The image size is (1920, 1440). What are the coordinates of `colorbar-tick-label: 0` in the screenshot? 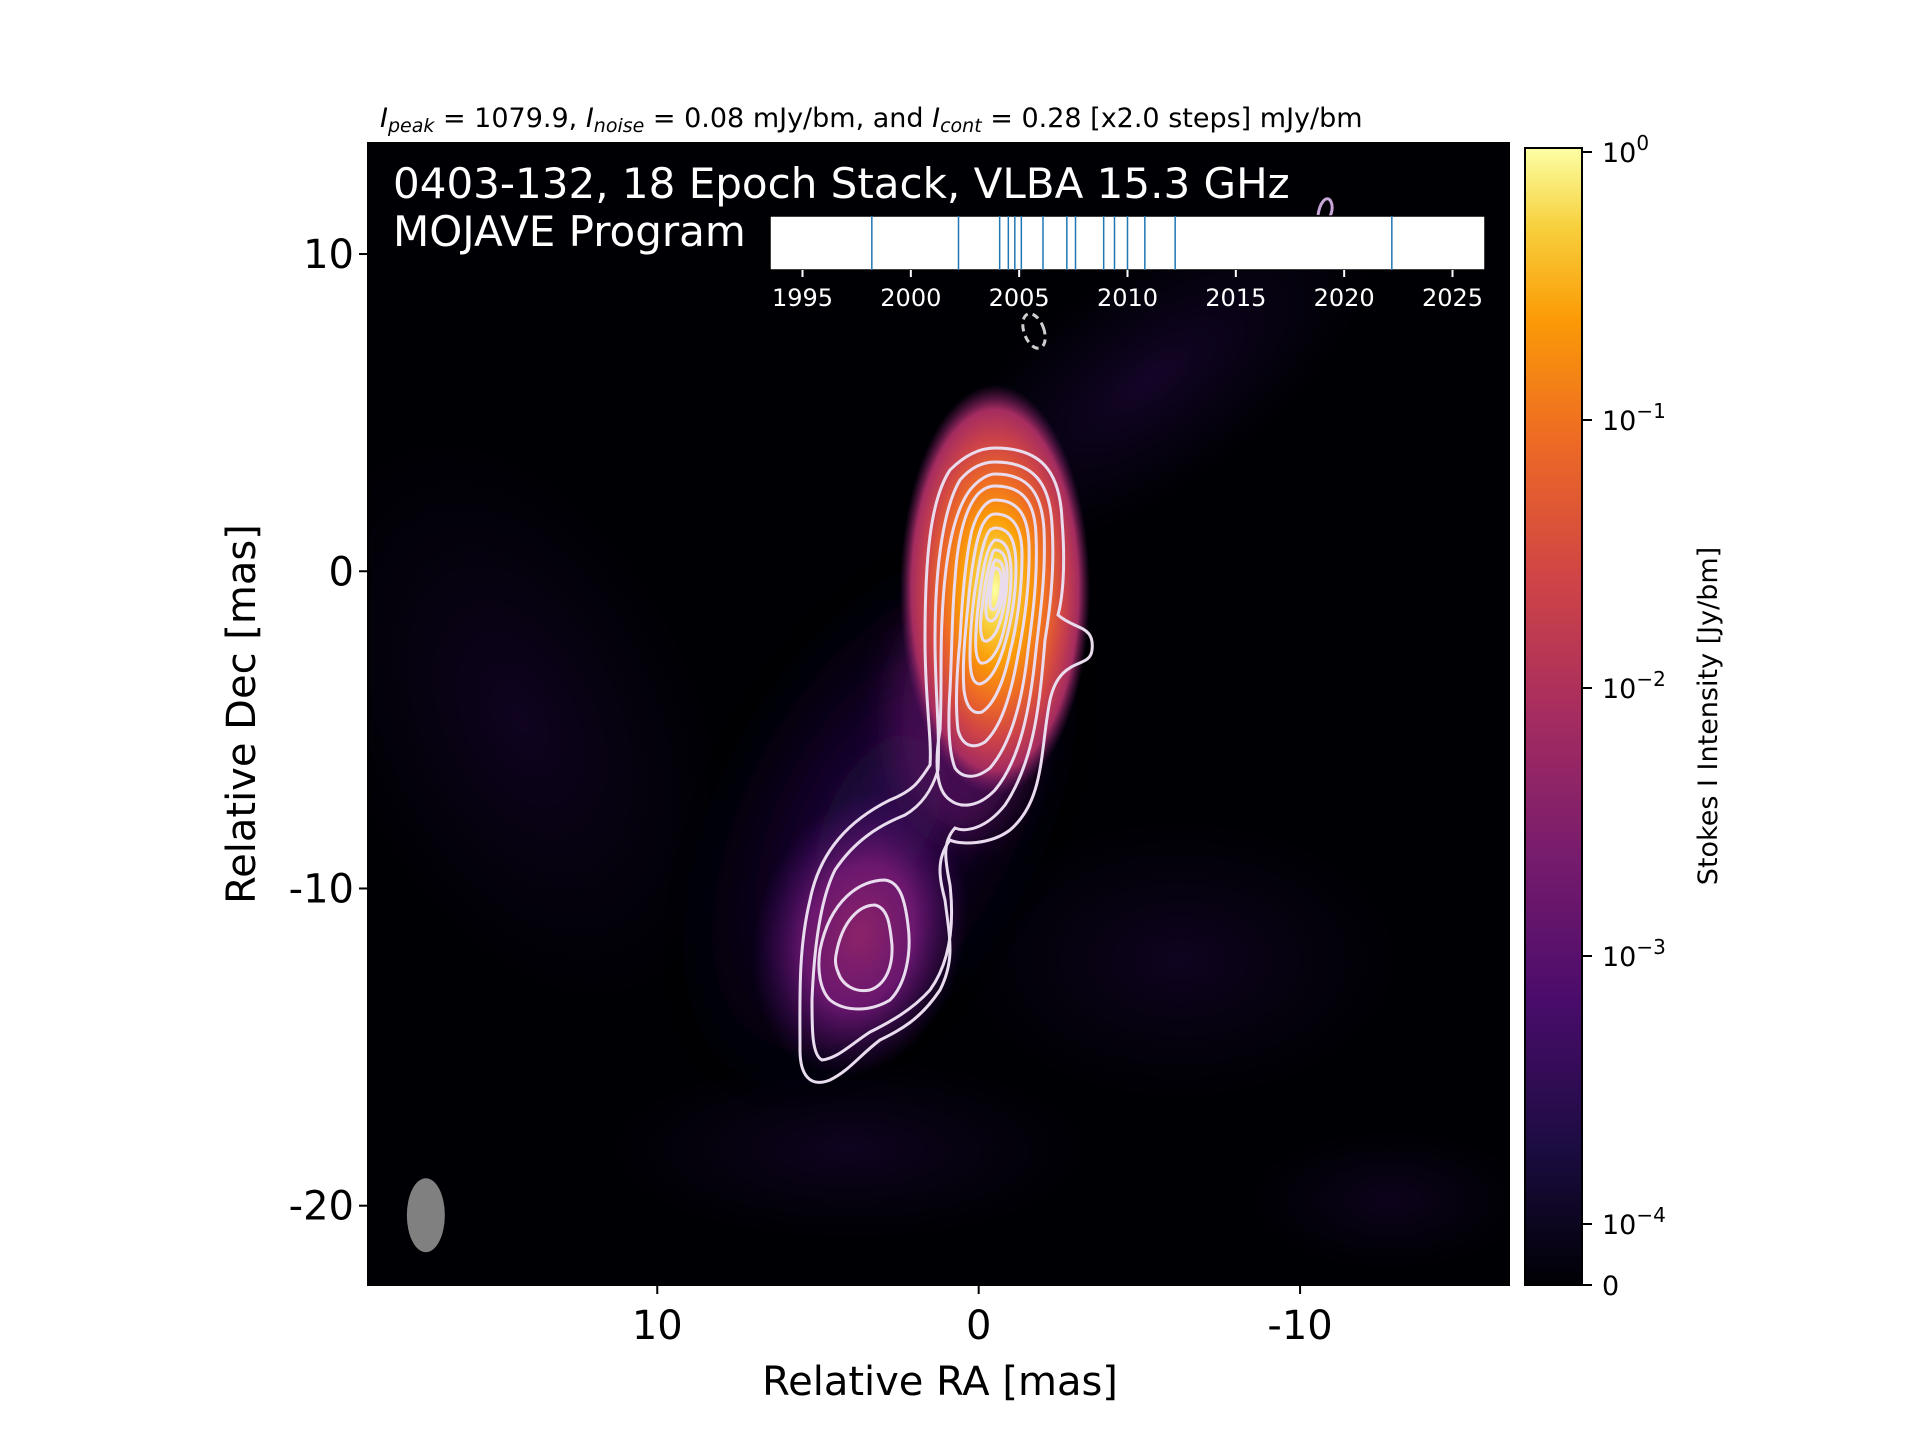 It's located at (1610, 1286).